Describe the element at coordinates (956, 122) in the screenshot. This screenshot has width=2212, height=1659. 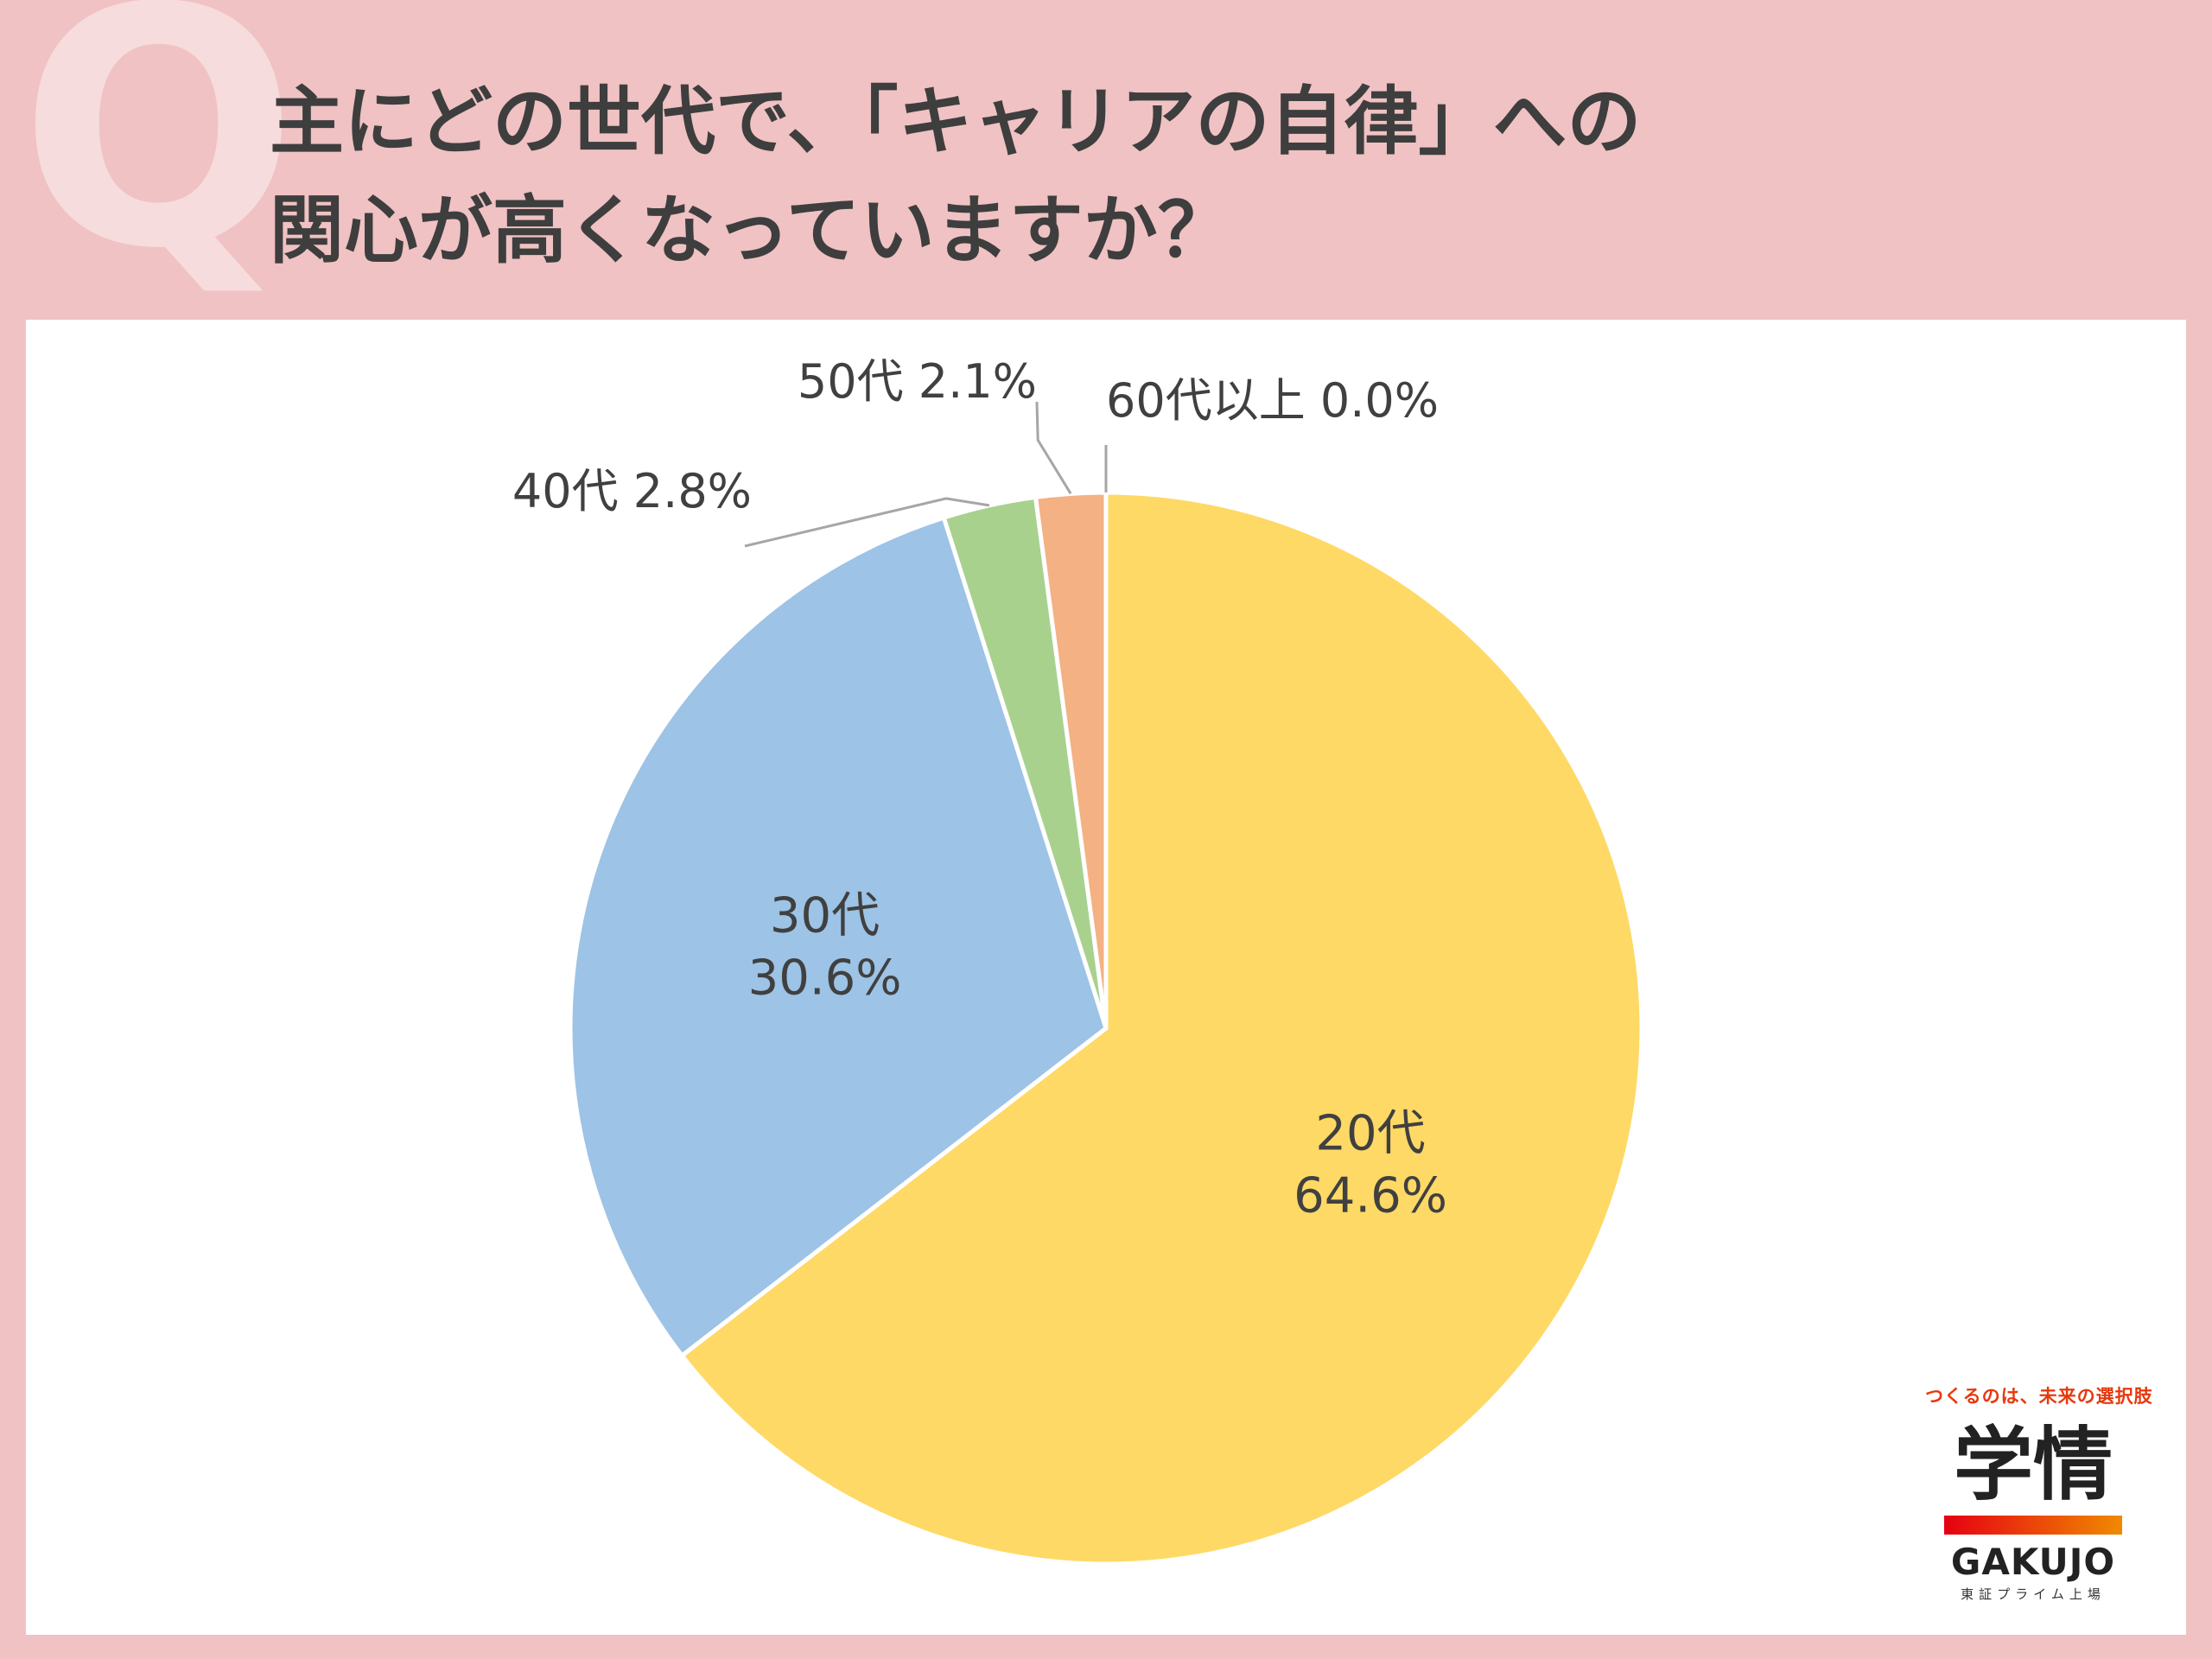
I see `title-line-1: 主にどの世代で、「キャリアの自律」への` at that location.